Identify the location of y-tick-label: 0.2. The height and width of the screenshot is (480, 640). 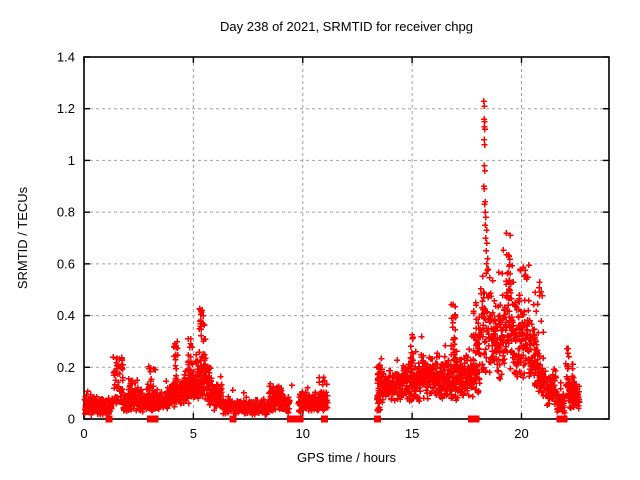
(66, 367).